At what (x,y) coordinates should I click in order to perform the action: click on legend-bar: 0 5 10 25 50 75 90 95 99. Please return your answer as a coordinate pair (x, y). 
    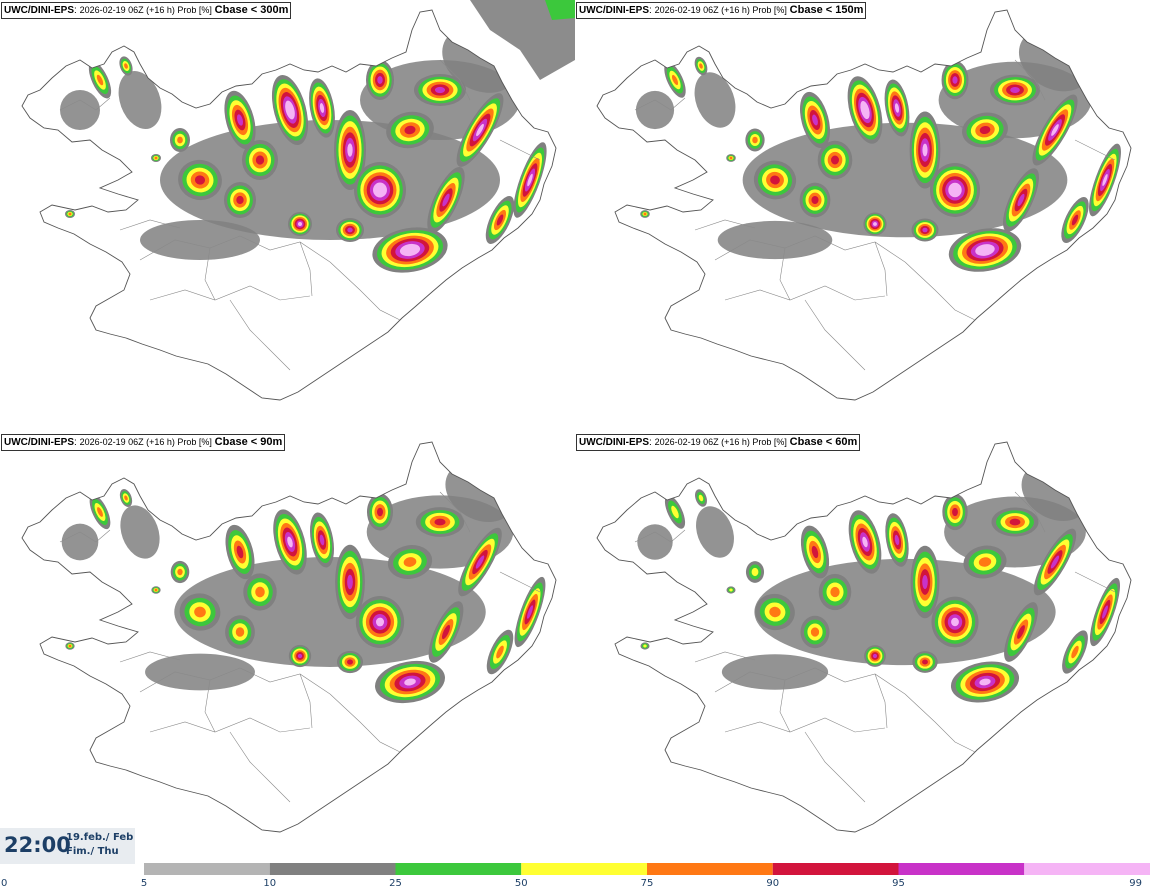
    Looking at the image, I should click on (575, 876).